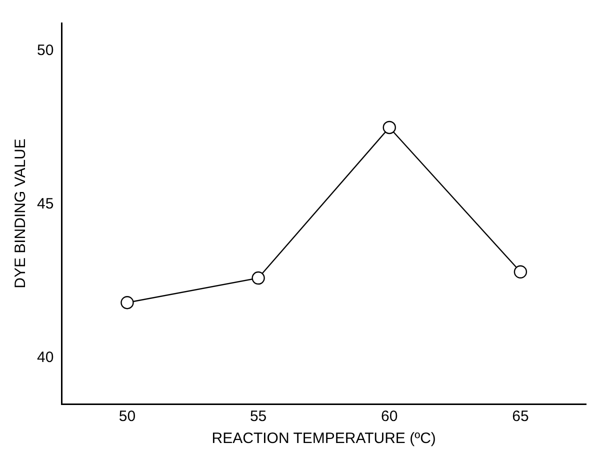 This screenshot has height=459, width=607. Describe the element at coordinates (324, 439) in the screenshot. I see `x-axis-title: REACTION TEMPERATURE (ºC)` at that location.